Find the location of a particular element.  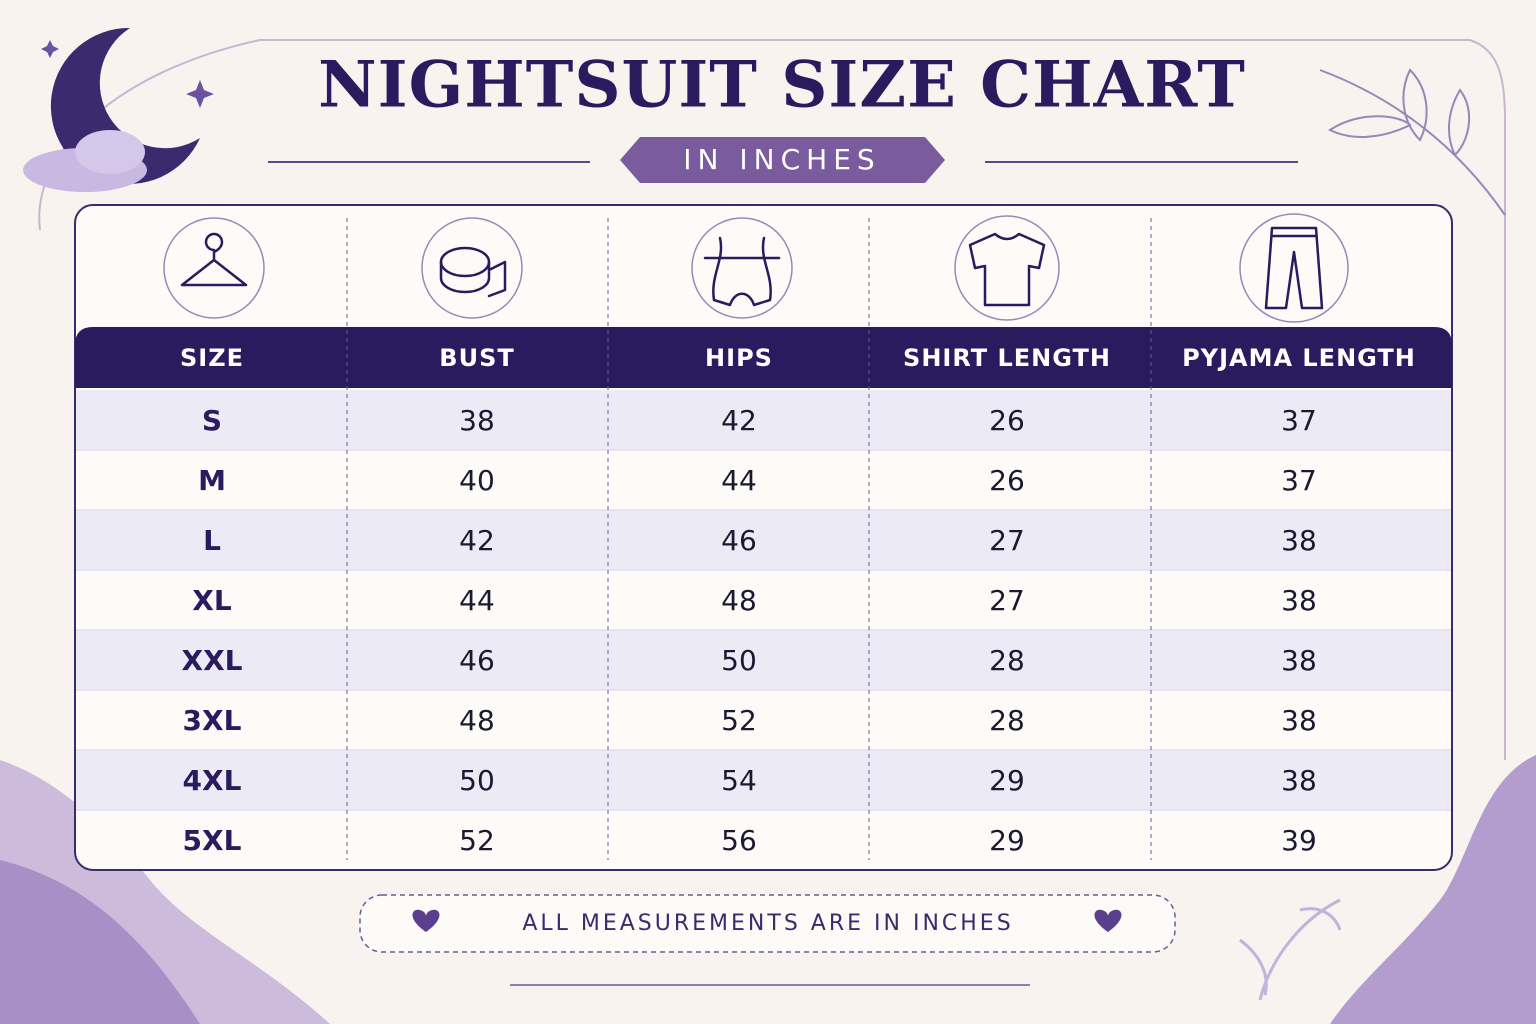

size-cell: M is located at coordinates (212, 480).